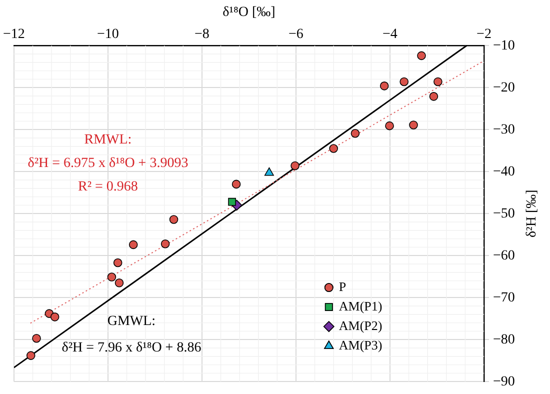  What do you see at coordinates (108, 34) in the screenshot?
I see `x-tick-label: −10` at bounding box center [108, 34].